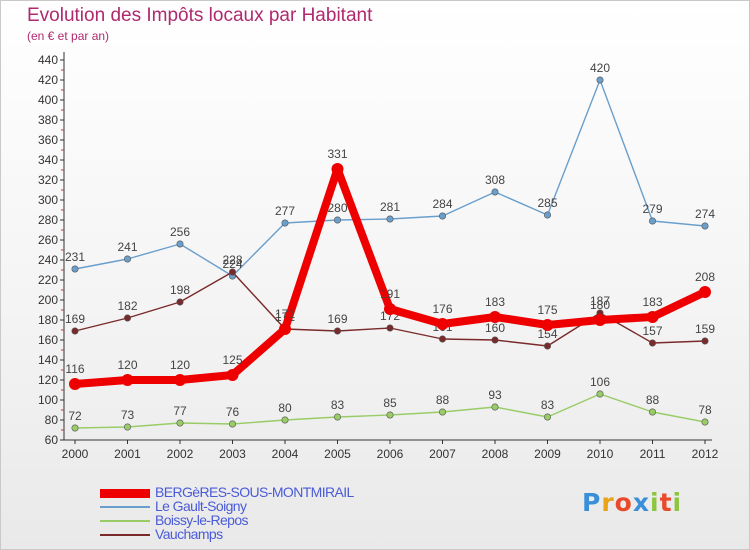  Describe the element at coordinates (201, 506) in the screenshot. I see `legend-label: Le Gault-Soigny` at that location.